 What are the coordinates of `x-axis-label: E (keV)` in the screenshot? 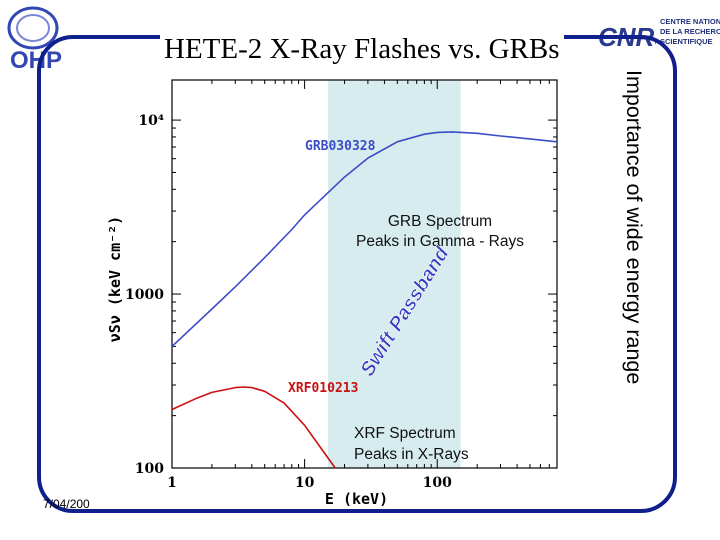 It's located at (356, 499).